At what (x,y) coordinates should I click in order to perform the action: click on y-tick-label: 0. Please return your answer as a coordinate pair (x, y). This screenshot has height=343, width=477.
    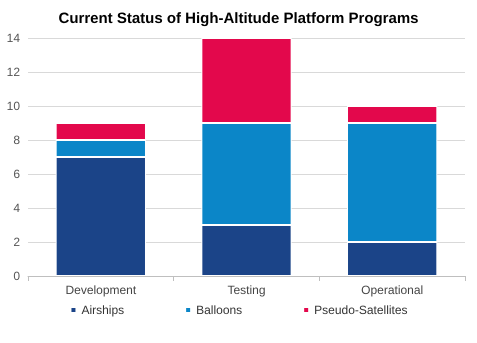
    Looking at the image, I should click on (16, 276).